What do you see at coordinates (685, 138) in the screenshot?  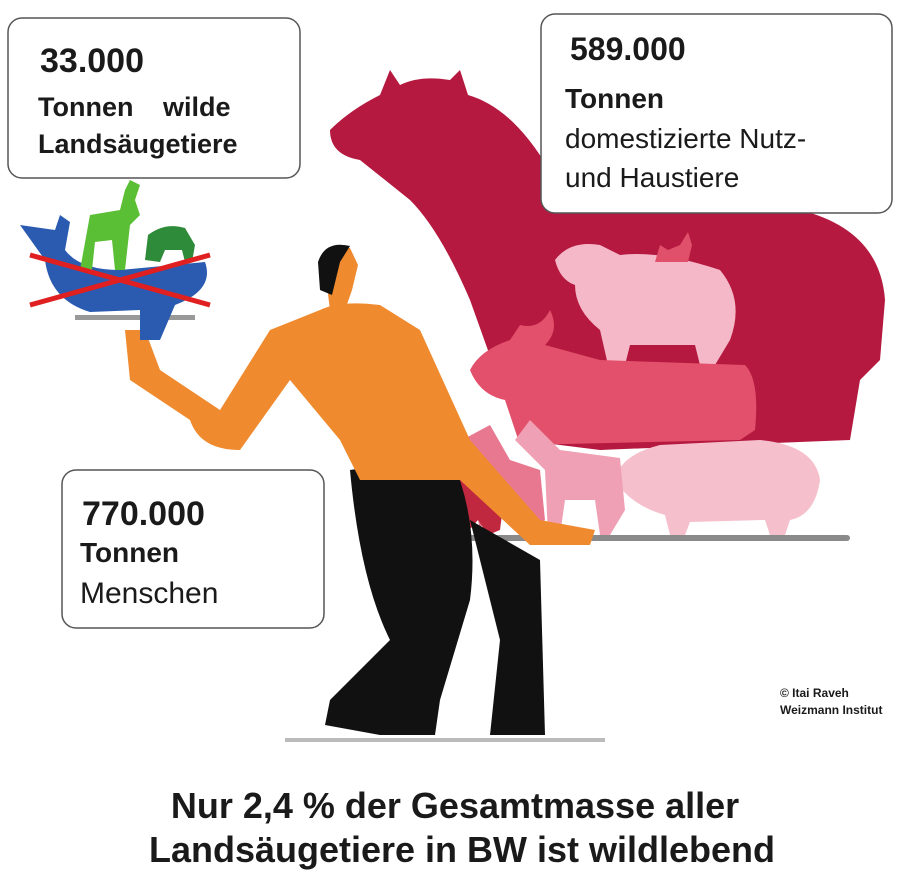 I see `box-line: domestizierte Nutz-` at bounding box center [685, 138].